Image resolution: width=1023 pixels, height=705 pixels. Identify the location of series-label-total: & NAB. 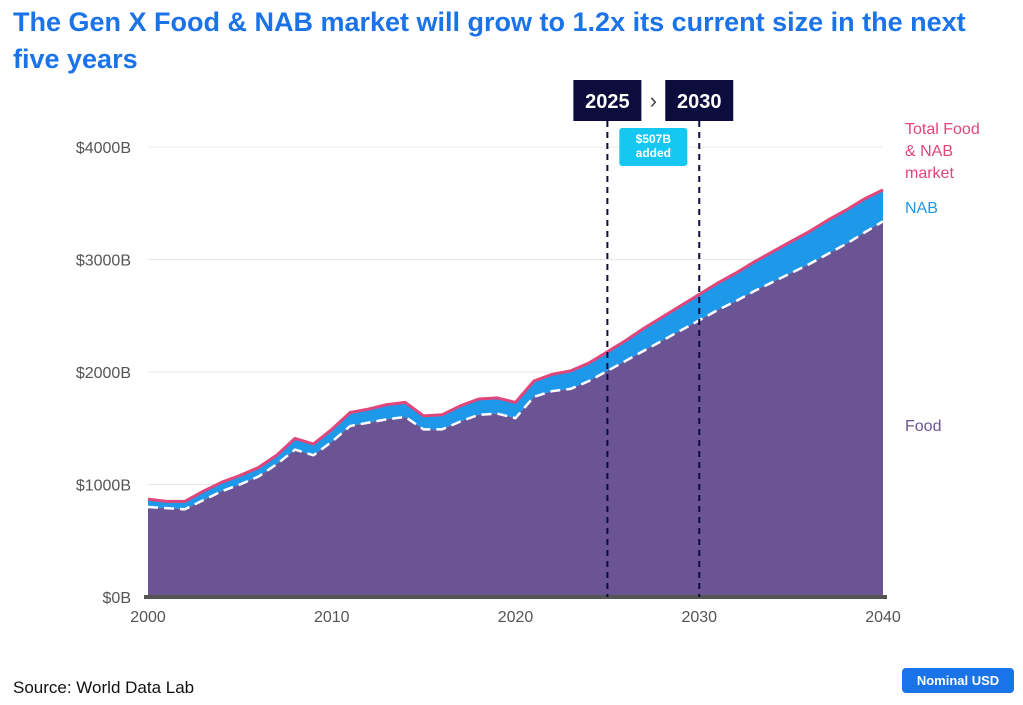
(929, 151).